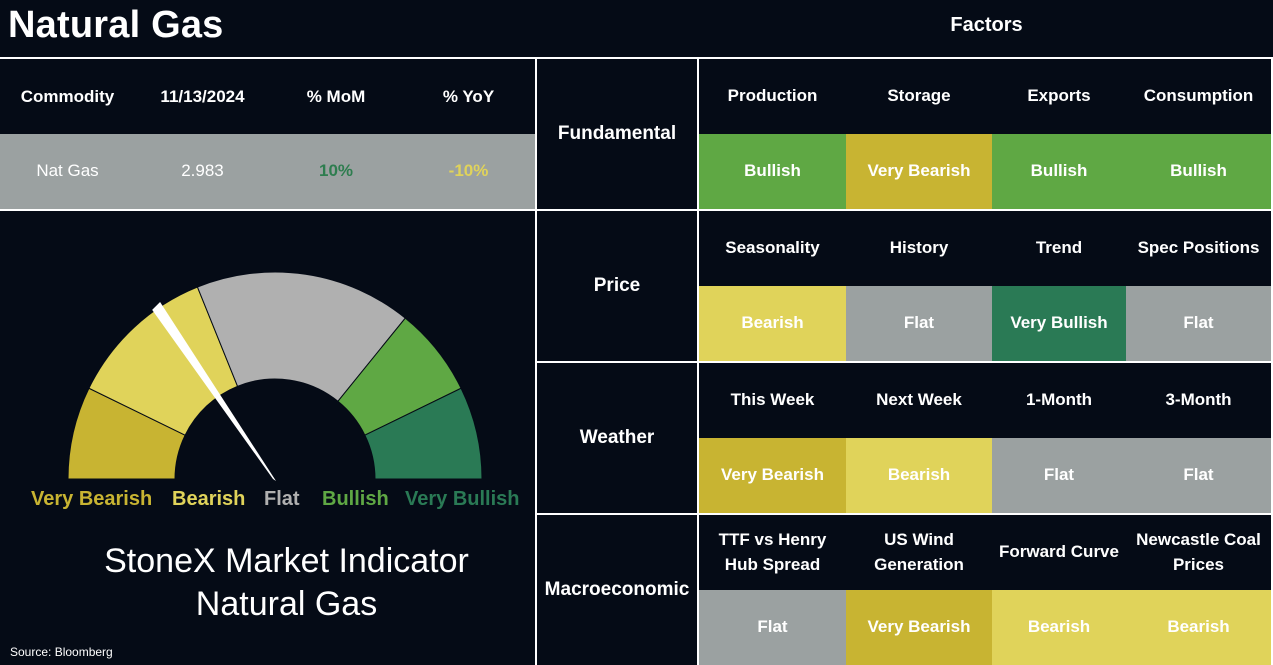  What do you see at coordinates (636, 58) in the screenshot?
I see `divider-top` at bounding box center [636, 58].